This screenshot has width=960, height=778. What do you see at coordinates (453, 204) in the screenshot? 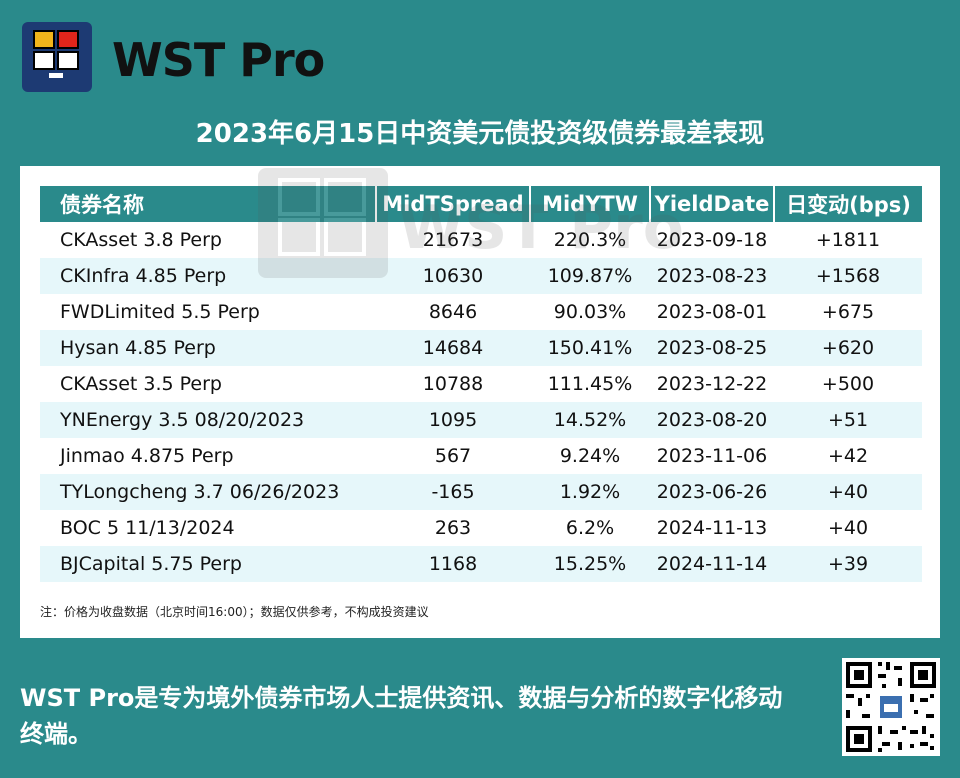
I see `col-header-midtspread: MidTSpread` at bounding box center [453, 204].